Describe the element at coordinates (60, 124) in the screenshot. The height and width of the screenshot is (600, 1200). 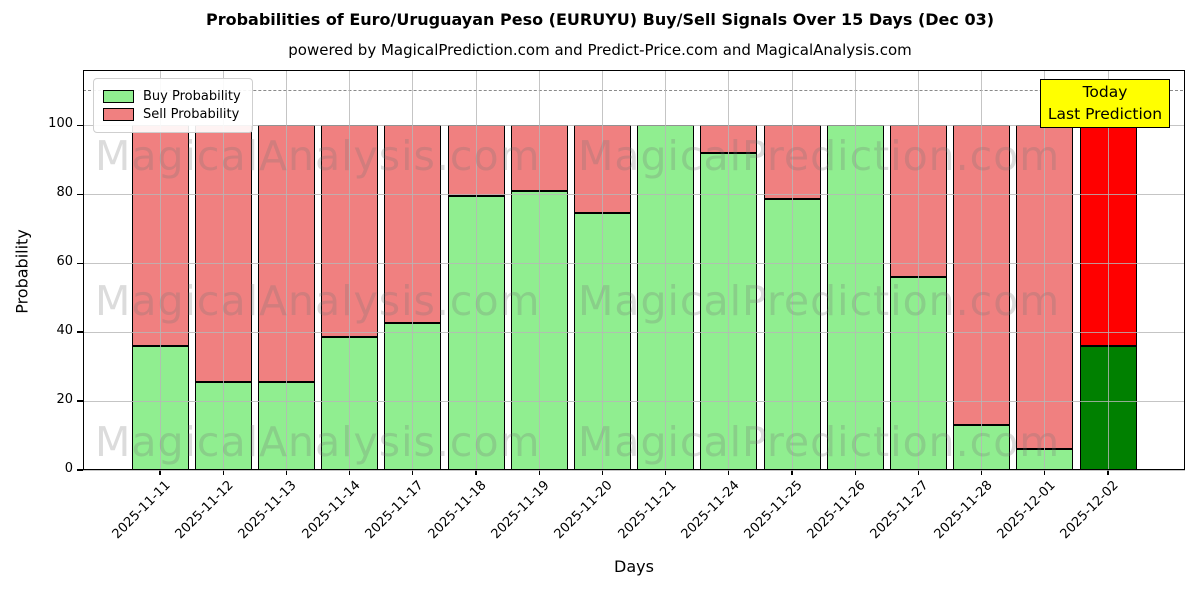
I see `y-tick-label: 100` at that location.